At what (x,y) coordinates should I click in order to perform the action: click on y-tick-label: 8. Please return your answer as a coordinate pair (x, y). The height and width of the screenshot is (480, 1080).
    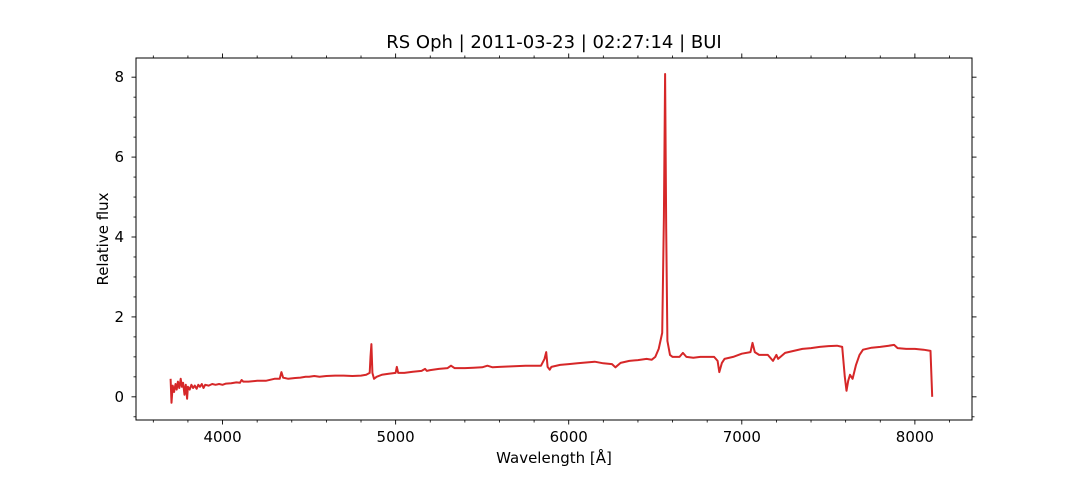
    Looking at the image, I should click on (119, 77).